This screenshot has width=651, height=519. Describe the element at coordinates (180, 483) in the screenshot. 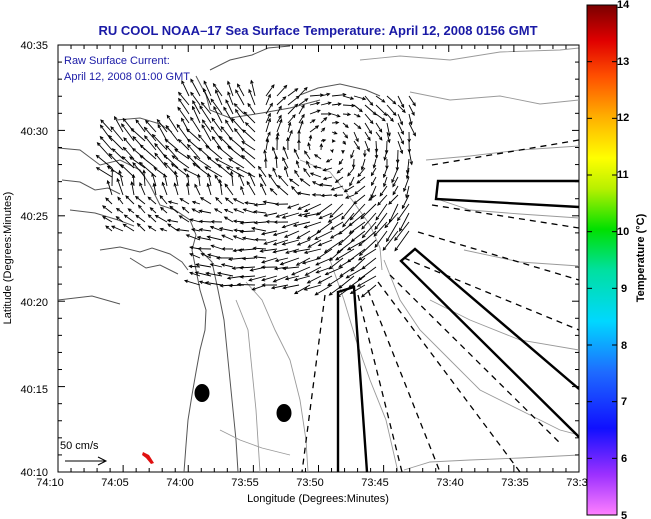

I see `x-tick-label: 74:00` at that location.